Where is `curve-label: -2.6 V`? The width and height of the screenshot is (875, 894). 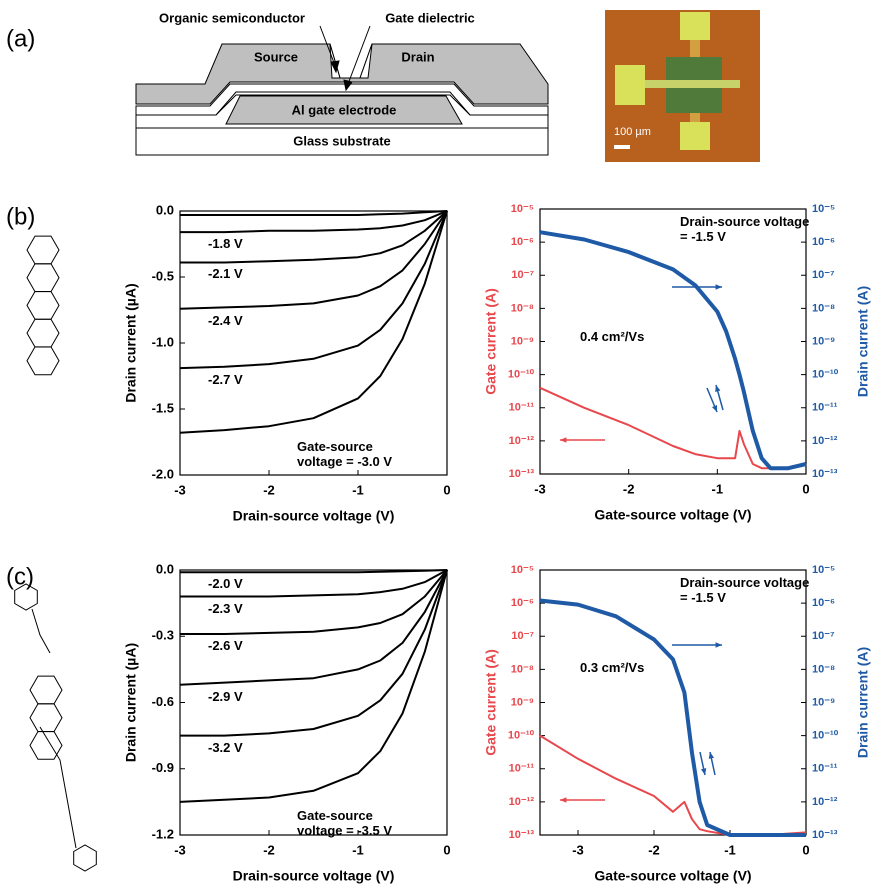 curve-label: -2.6 V is located at coordinates (225, 646).